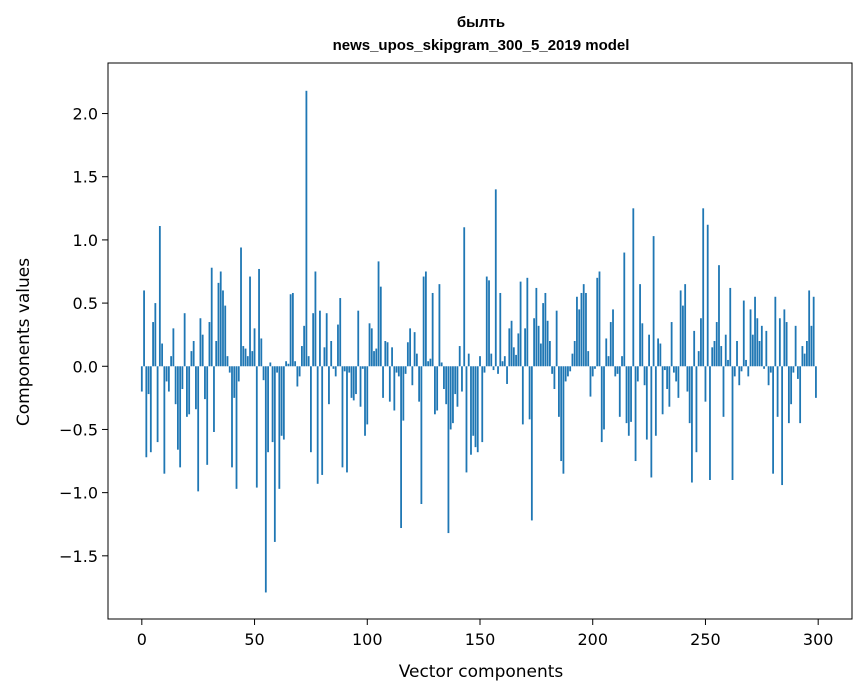 This screenshot has height=696, width=867. What do you see at coordinates (485, 634) in the screenshot?
I see `x-axis: 0 50 100 150 200 250 300` at bounding box center [485, 634].